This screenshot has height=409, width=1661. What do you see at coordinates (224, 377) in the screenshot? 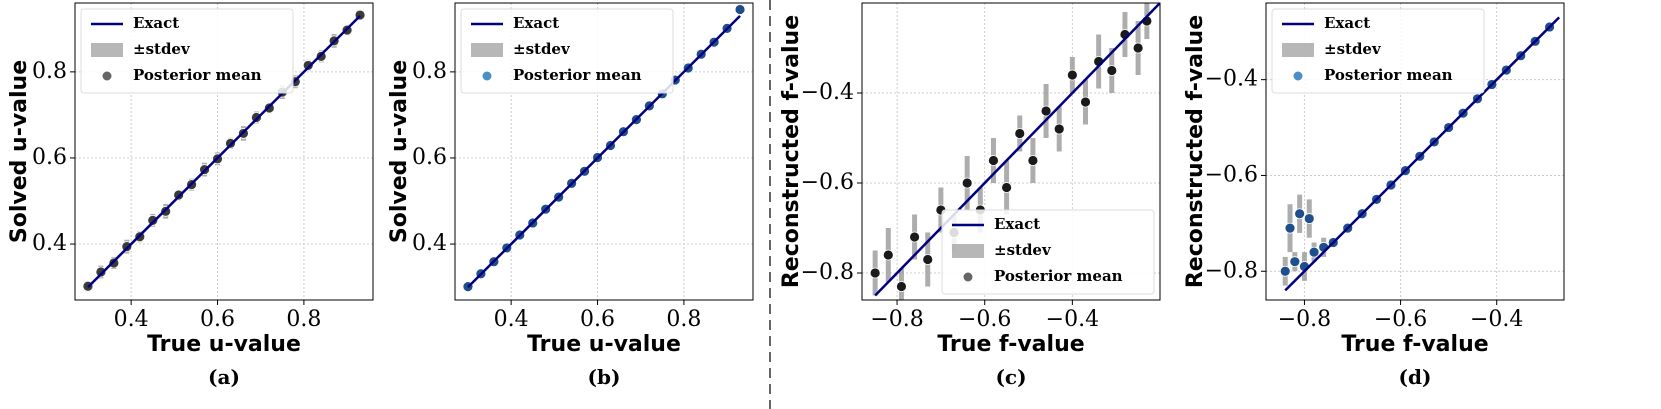
I see `caption: (a)` at bounding box center [224, 377].